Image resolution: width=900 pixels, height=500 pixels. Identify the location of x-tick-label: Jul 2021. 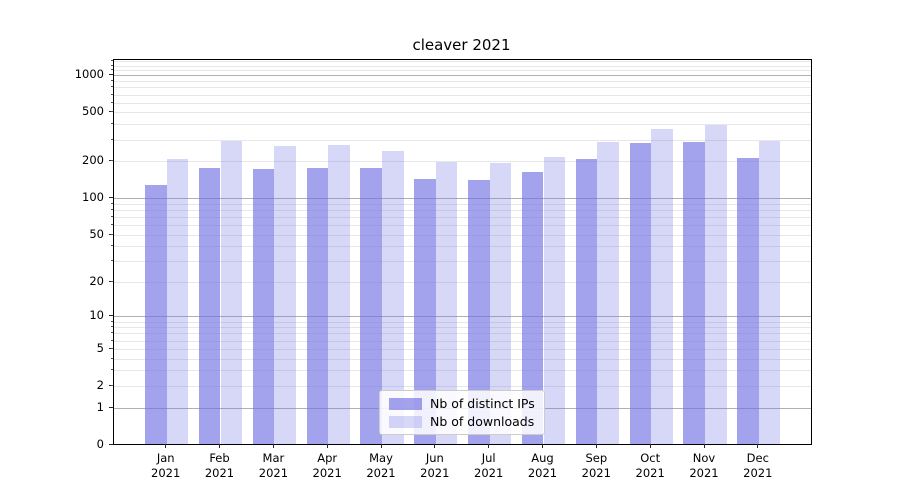
(489, 465).